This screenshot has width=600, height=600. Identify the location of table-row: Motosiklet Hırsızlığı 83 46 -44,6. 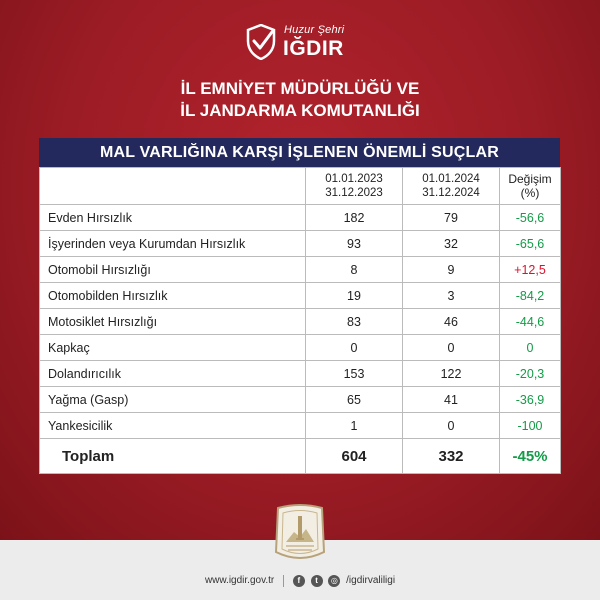
(300, 321).